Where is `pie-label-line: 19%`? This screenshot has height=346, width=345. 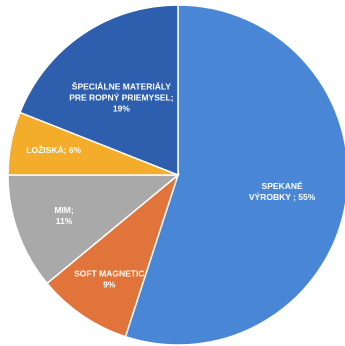 pie-label-line: 19% is located at coordinates (121, 109).